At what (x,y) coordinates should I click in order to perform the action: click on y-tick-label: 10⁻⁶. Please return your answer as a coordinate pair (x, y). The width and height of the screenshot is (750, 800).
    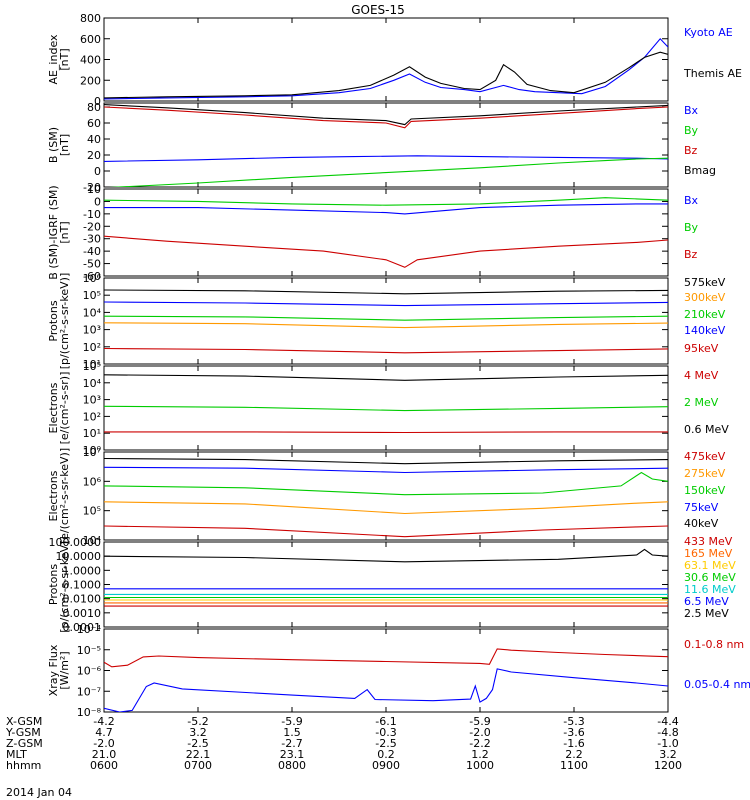
    Looking at the image, I should click on (89, 671).